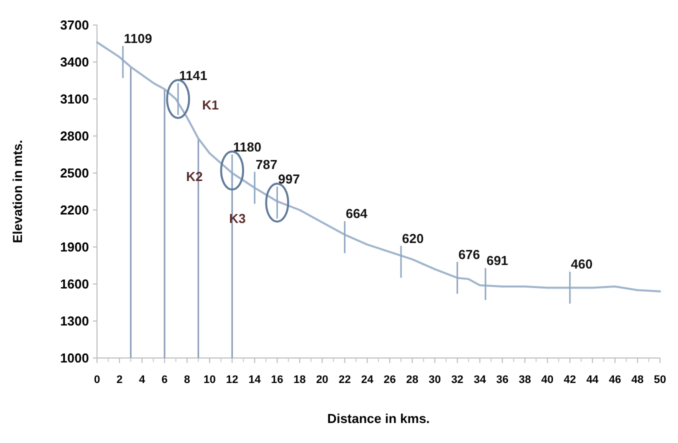 The height and width of the screenshot is (443, 678). What do you see at coordinates (660, 380) in the screenshot?
I see `x-tick-label: 50` at bounding box center [660, 380].